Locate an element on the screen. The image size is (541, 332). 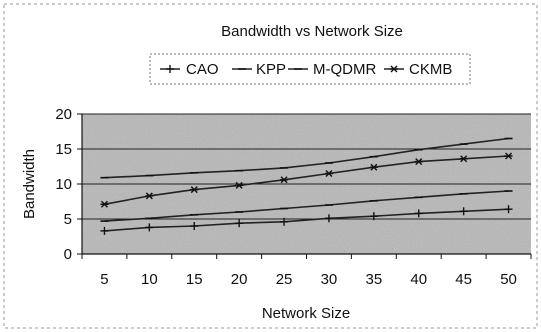
legend: CAO KPP M-QDMR CKMB is located at coordinates (306, 69).